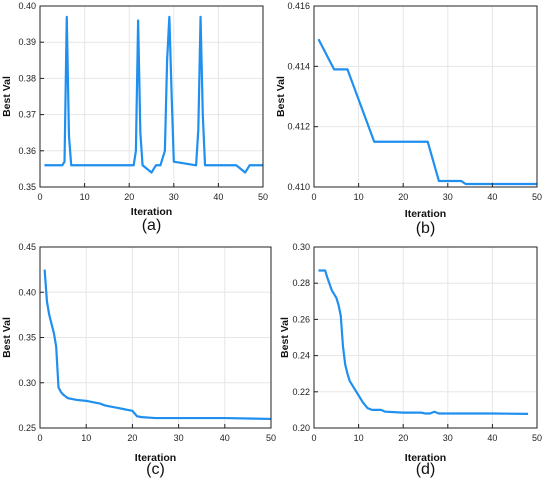  What do you see at coordinates (27, 428) in the screenshot?
I see `y-tick-label: 0.25` at bounding box center [27, 428].